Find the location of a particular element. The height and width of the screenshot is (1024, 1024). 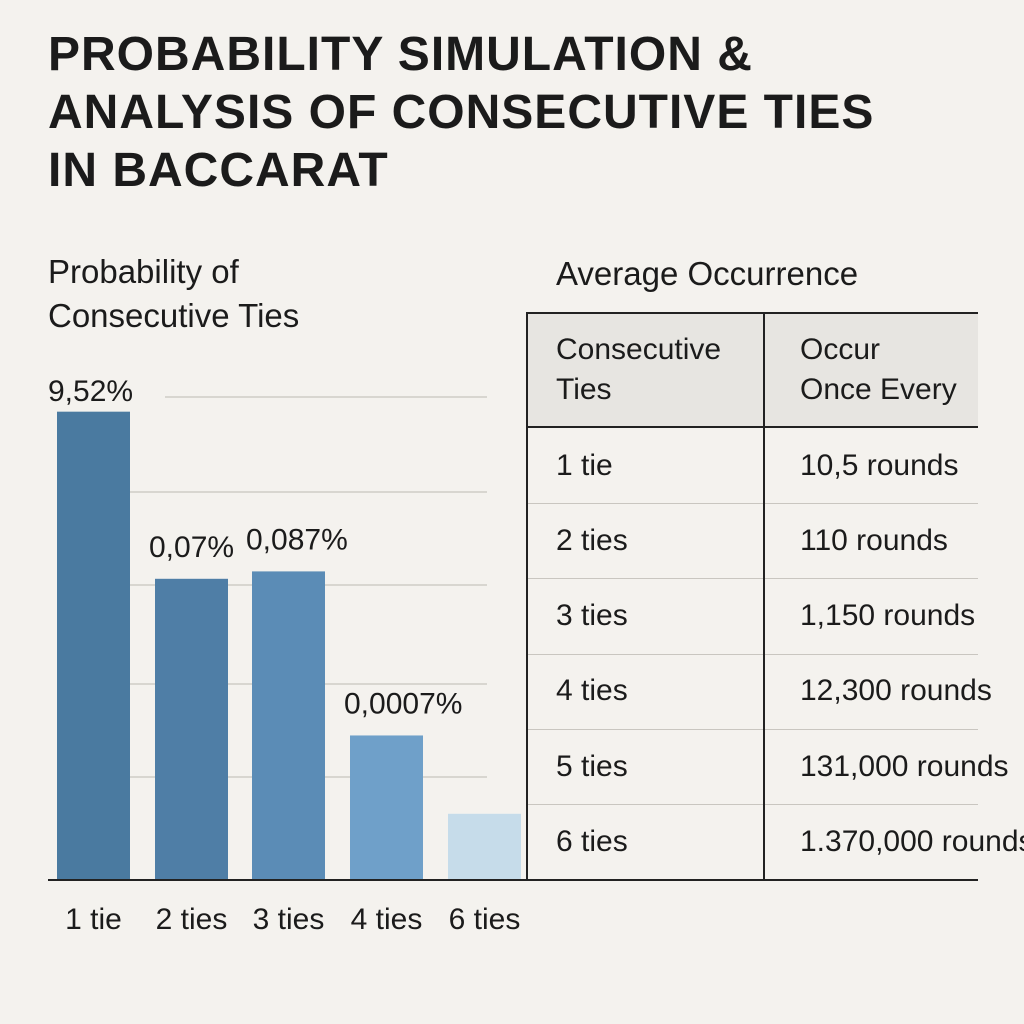

header-cell: Consecutive Ties is located at coordinates (638, 370).